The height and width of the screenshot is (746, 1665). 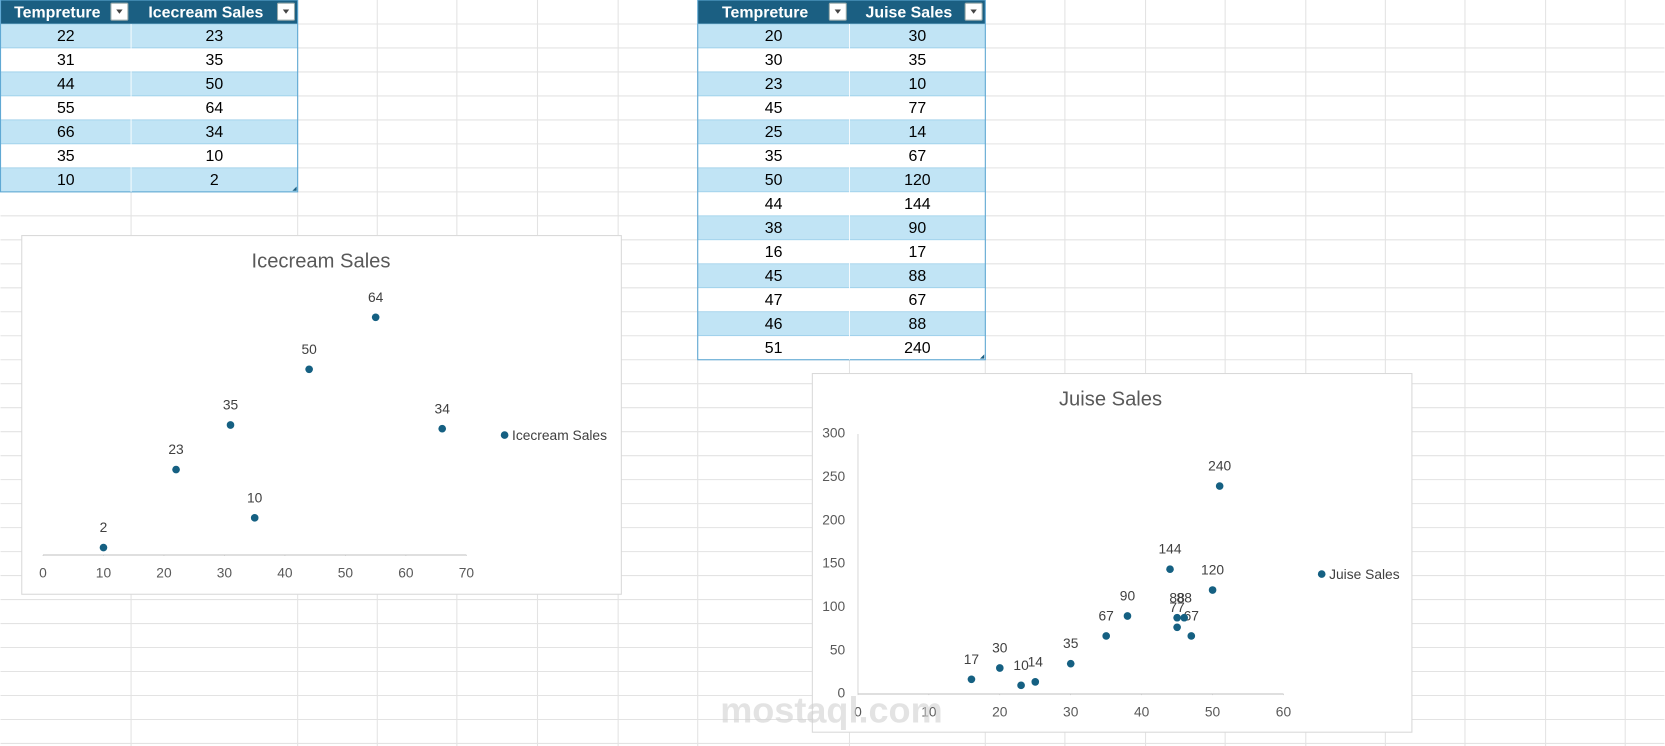 What do you see at coordinates (467, 573) in the screenshot?
I see `x-tick-label: 70` at bounding box center [467, 573].